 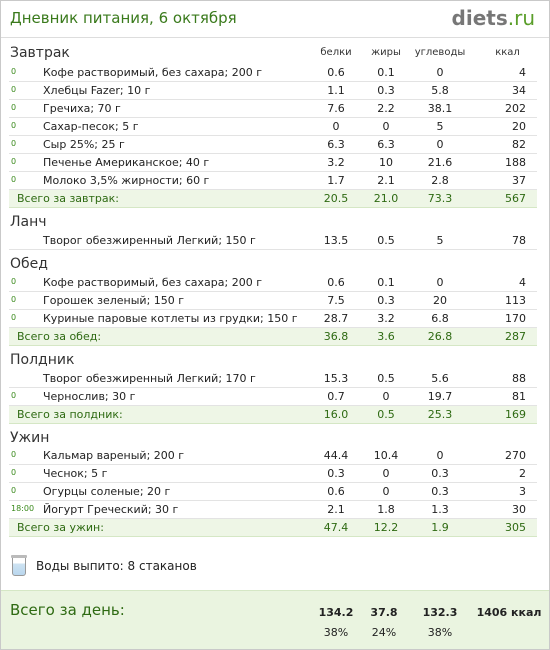 I want to click on food-kcal: 113, so click(x=515, y=300).